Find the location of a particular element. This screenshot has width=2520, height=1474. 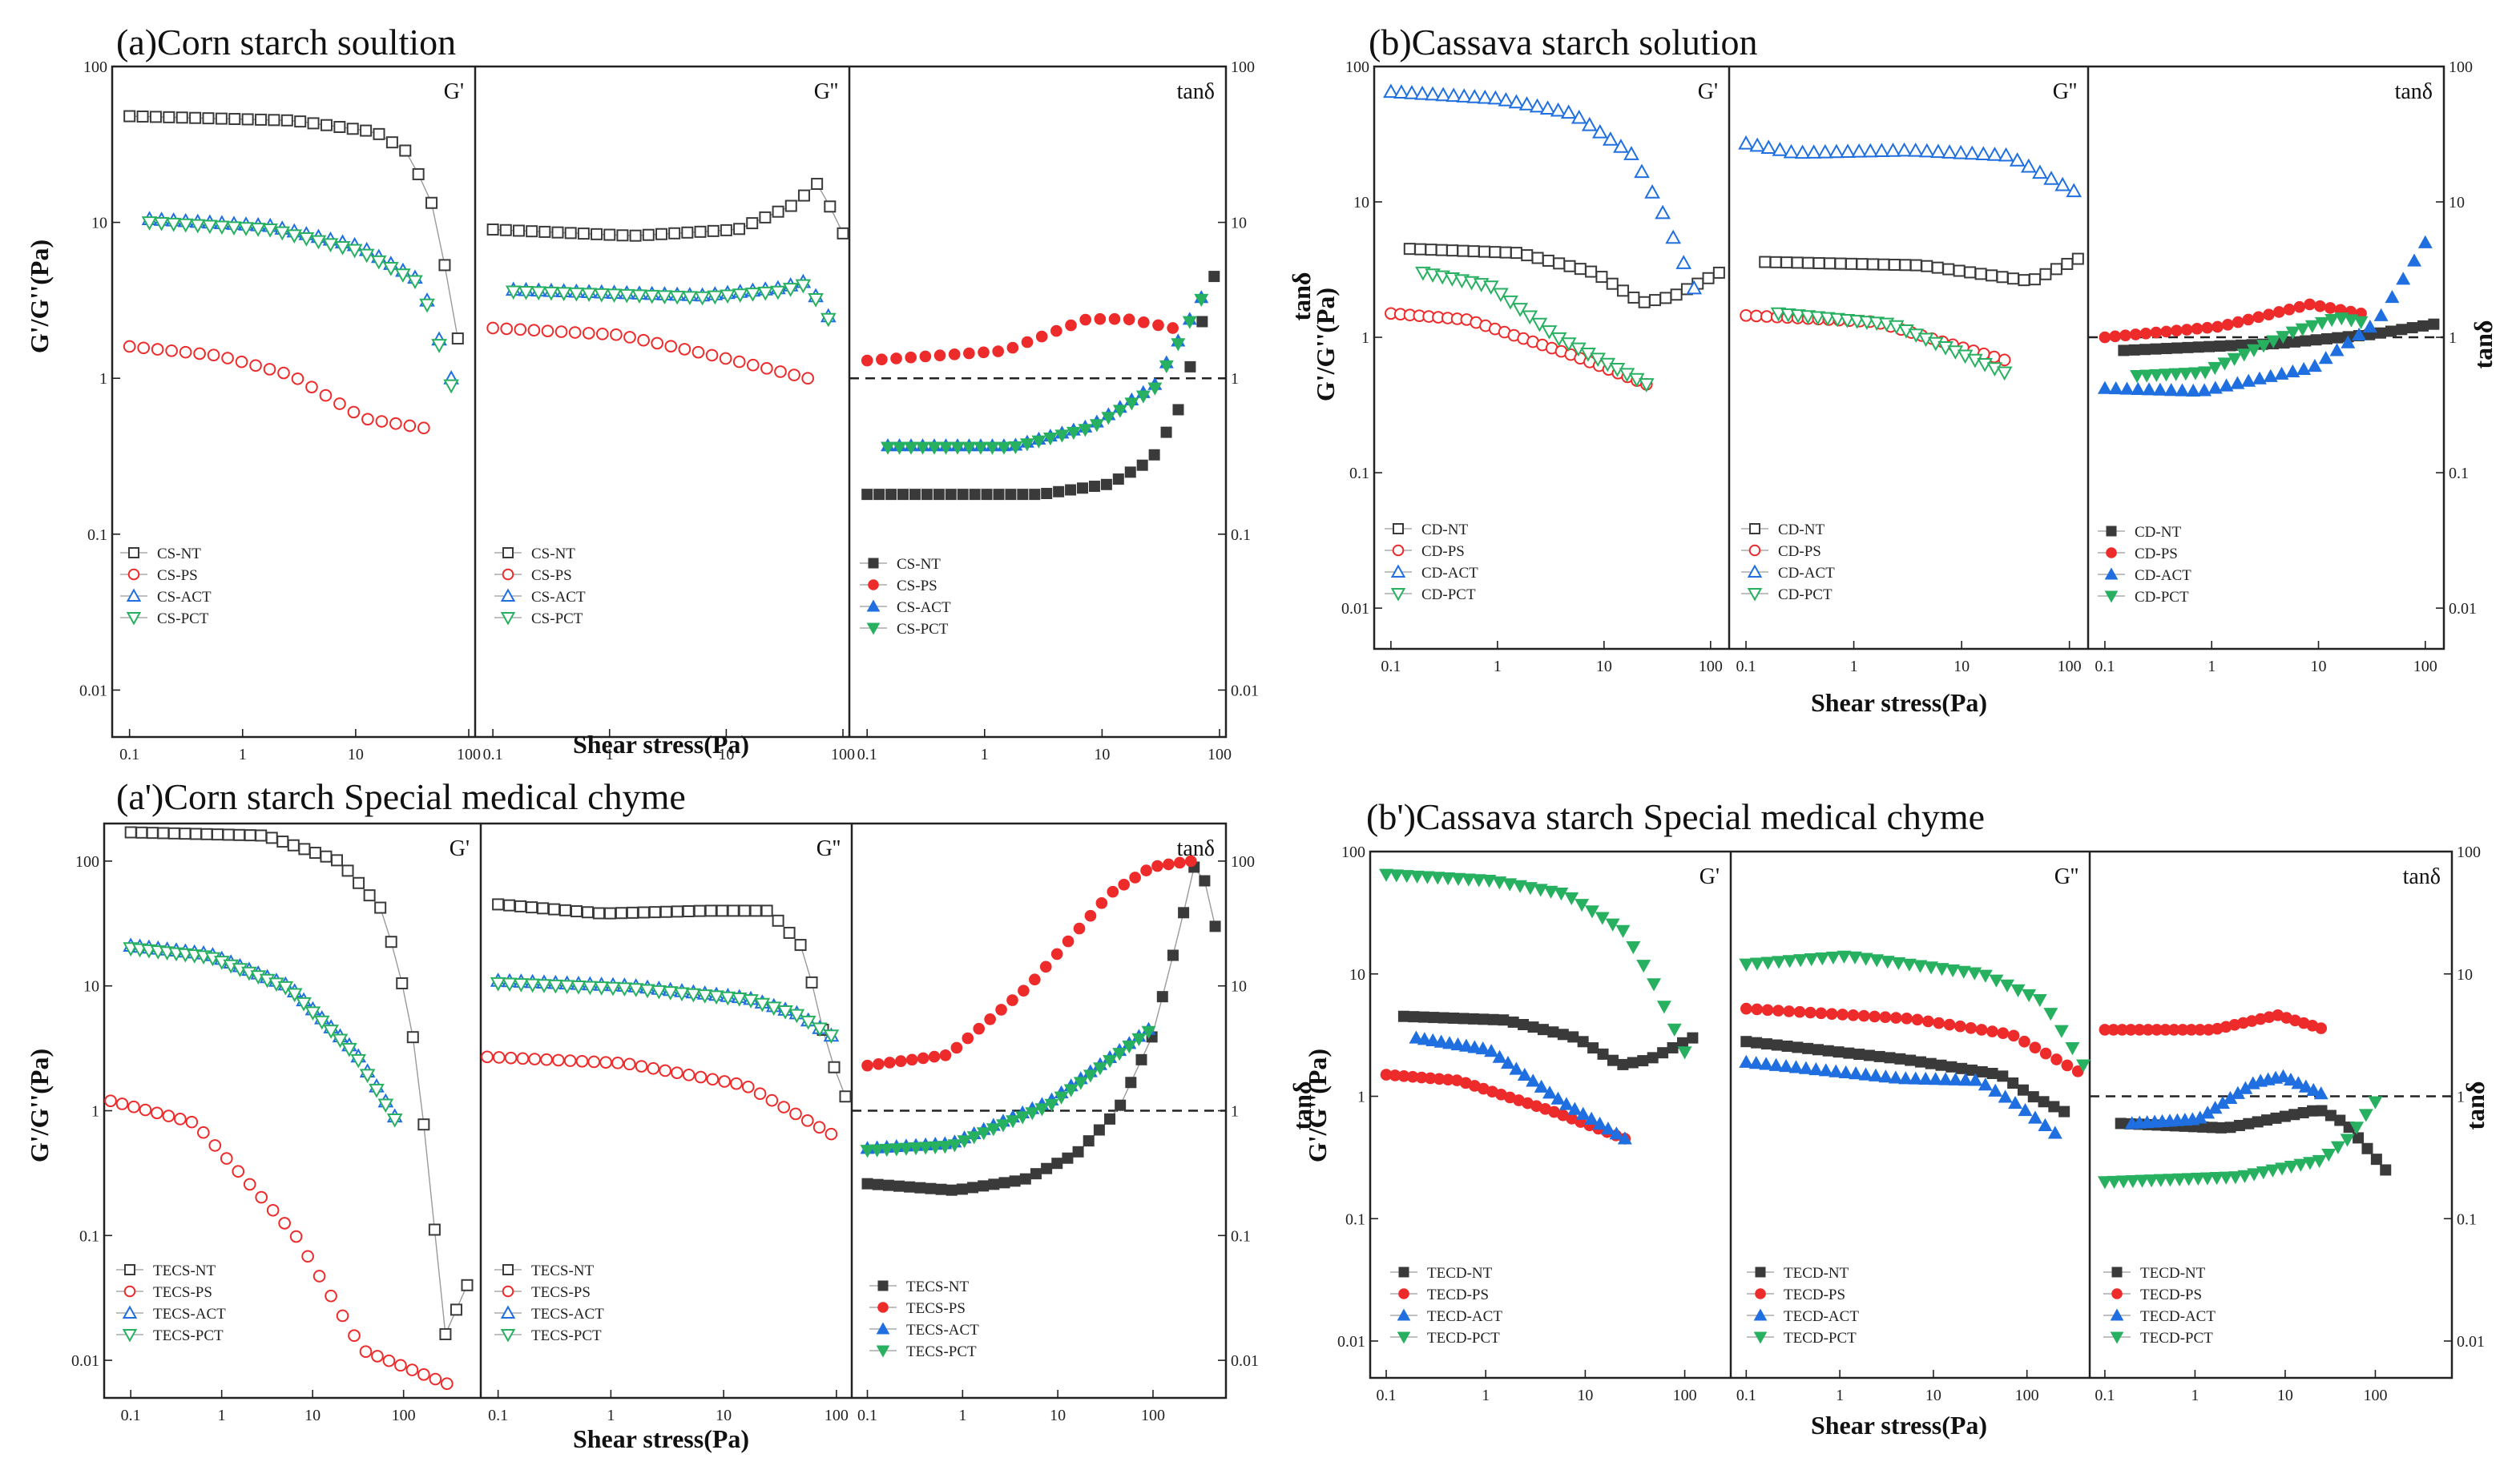

series-cd-pct is located at coordinates (1535, 329).